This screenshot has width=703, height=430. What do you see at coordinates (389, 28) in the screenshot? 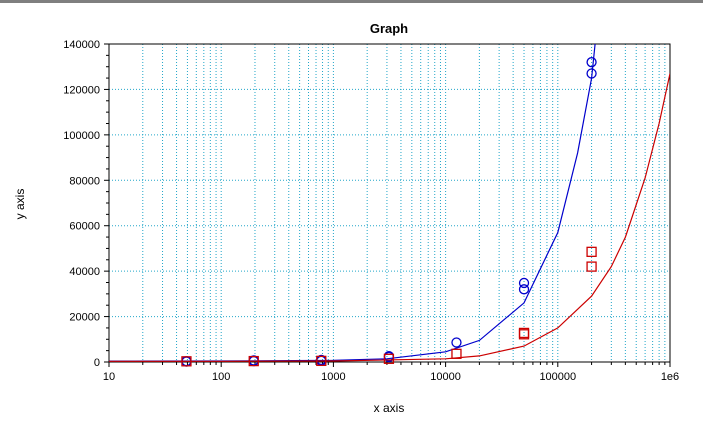
I see `chart-title: Graph` at bounding box center [389, 28].